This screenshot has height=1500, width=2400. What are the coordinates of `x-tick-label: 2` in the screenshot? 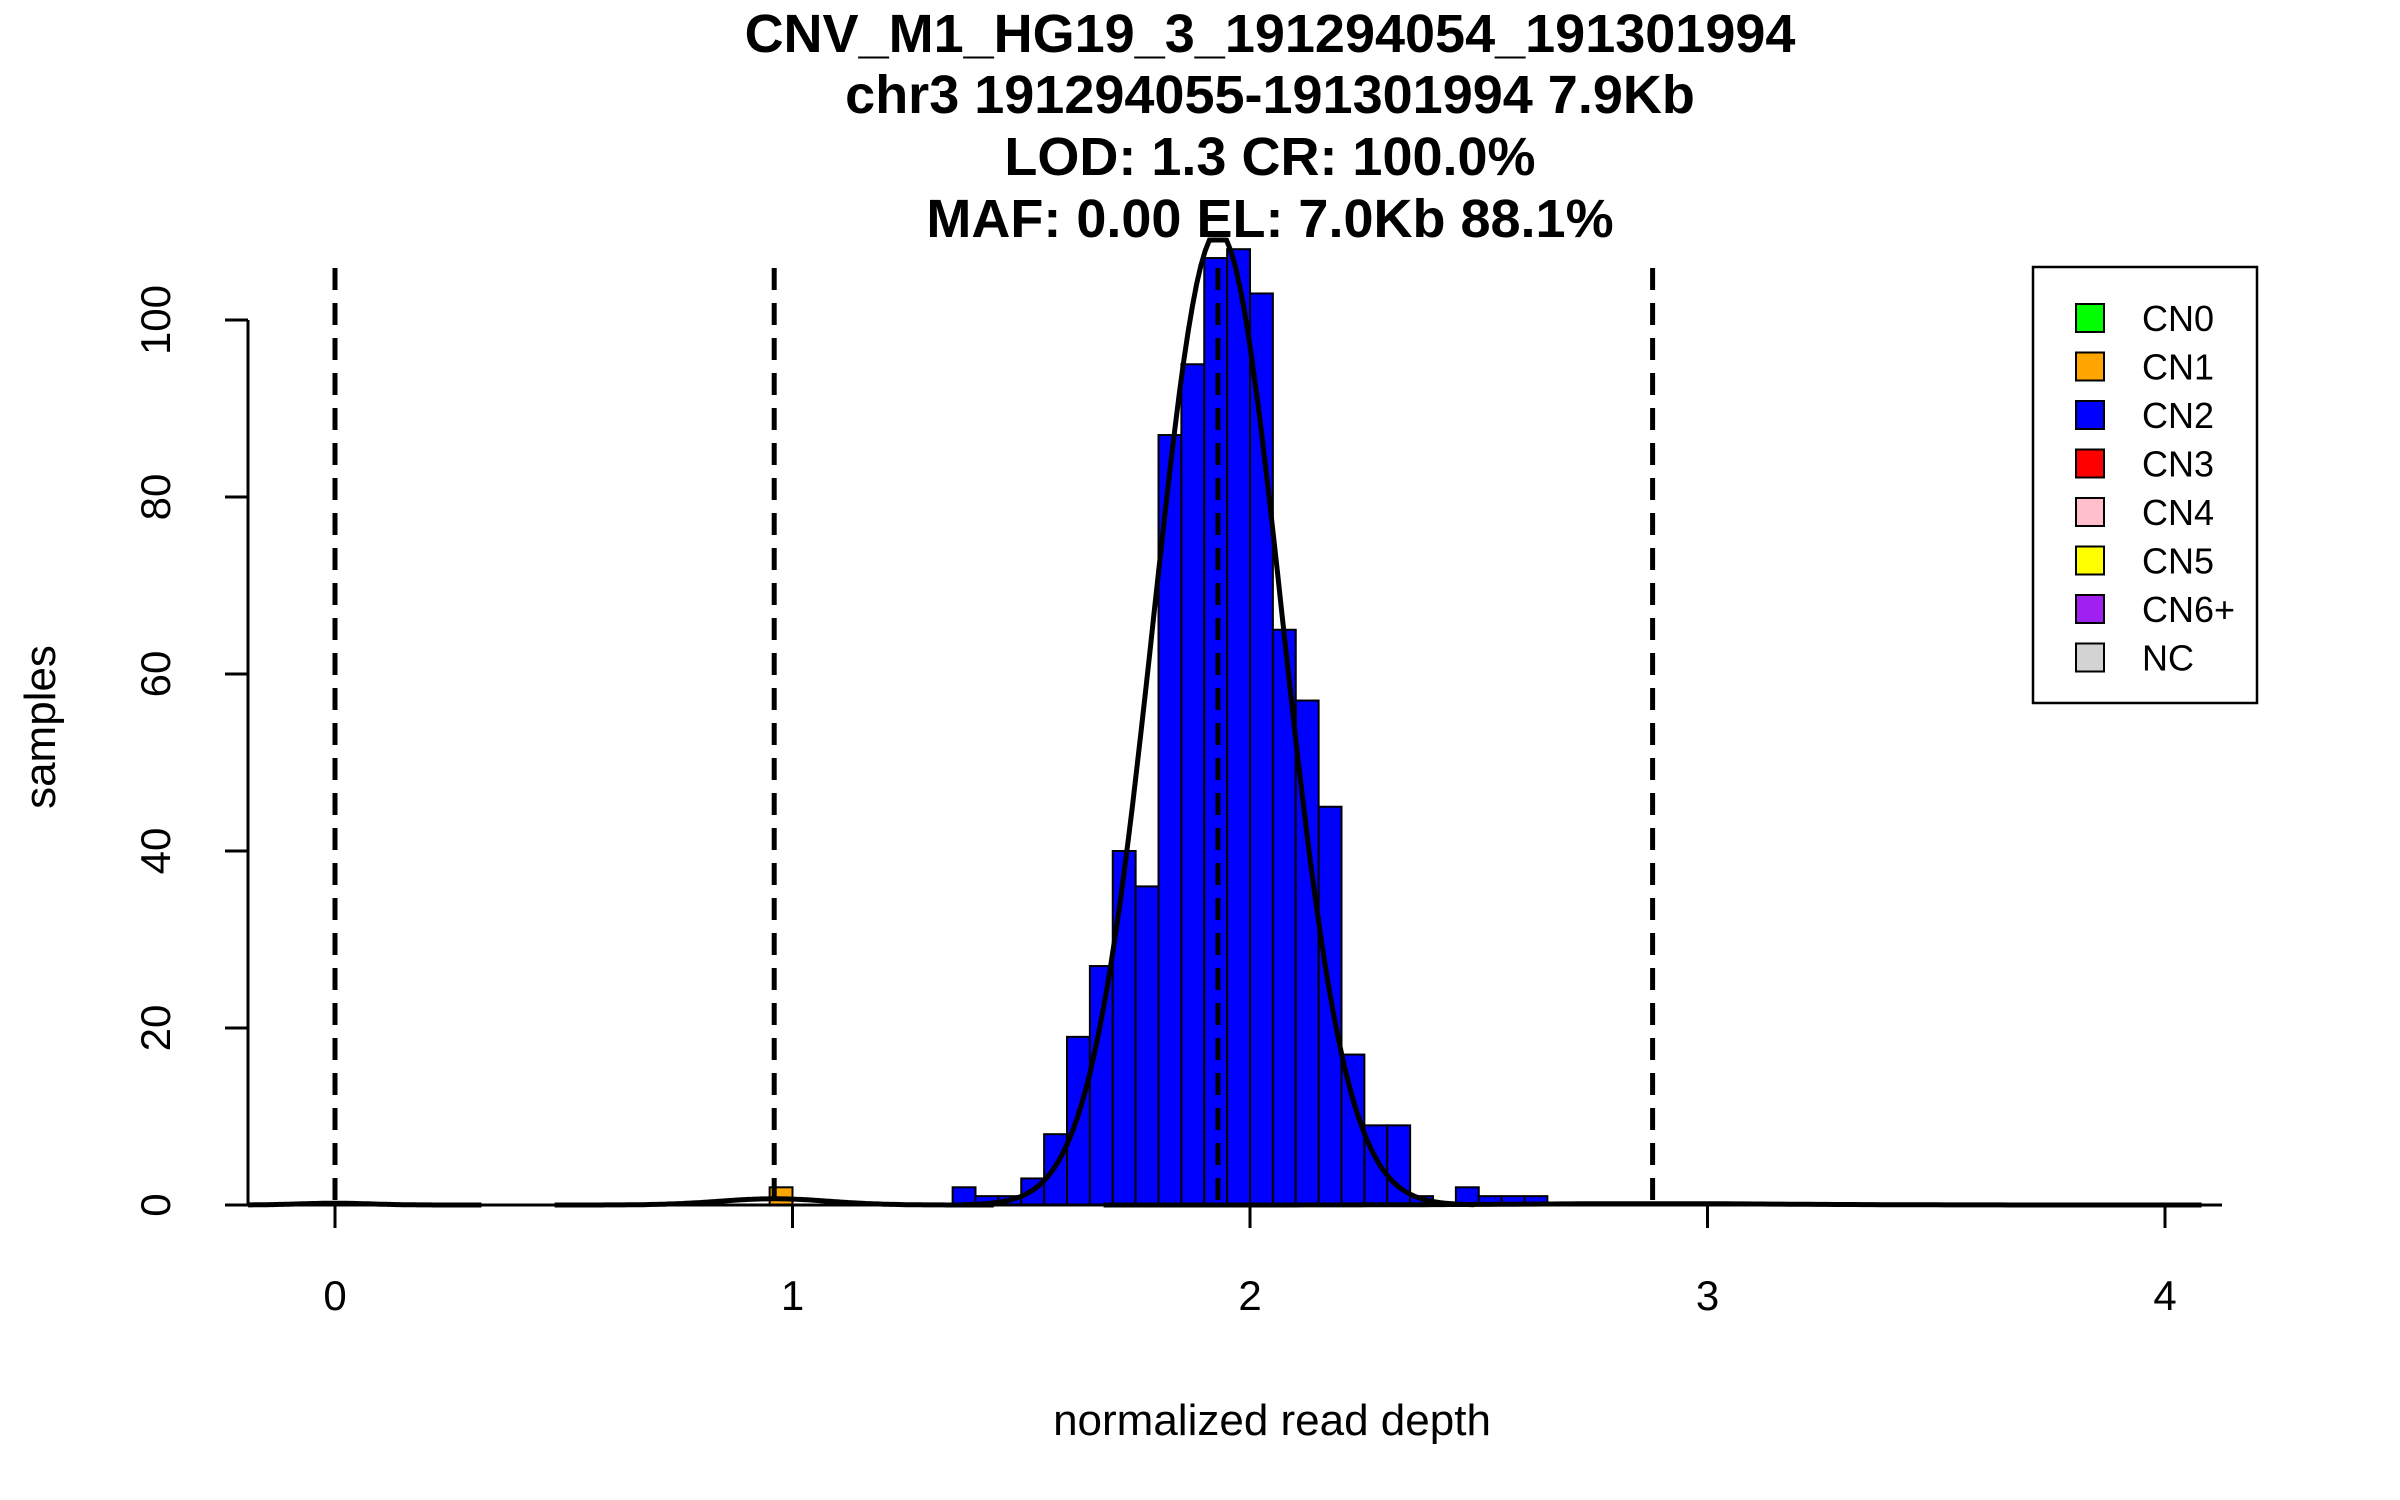 It's located at (1249, 1295).